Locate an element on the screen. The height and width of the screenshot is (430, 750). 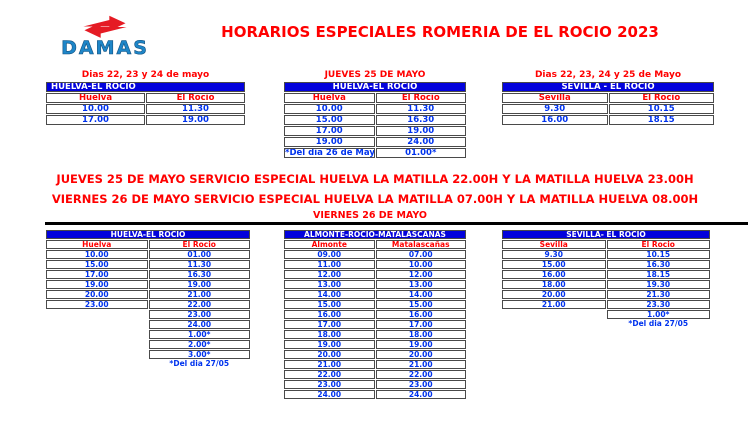
route-header: SEVILLA - EL ROCIO is located at coordinates (608, 87).